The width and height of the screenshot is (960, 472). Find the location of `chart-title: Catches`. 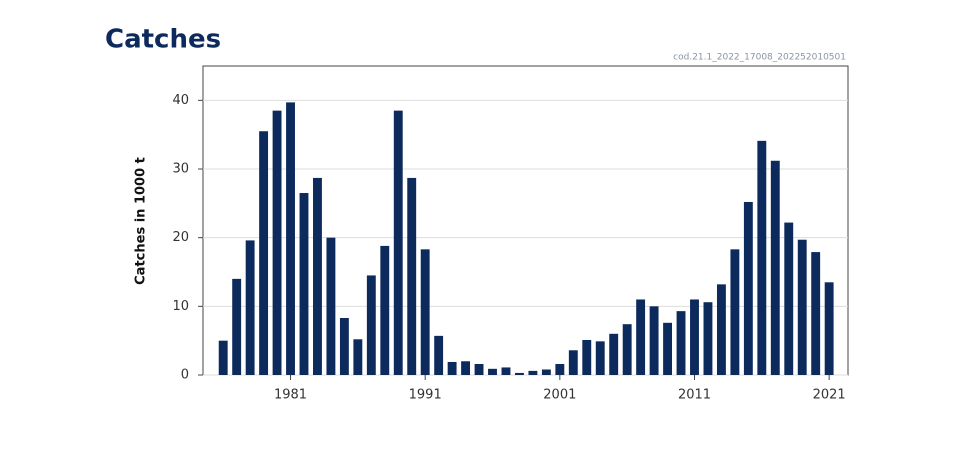

chart-title: Catches is located at coordinates (163, 40).